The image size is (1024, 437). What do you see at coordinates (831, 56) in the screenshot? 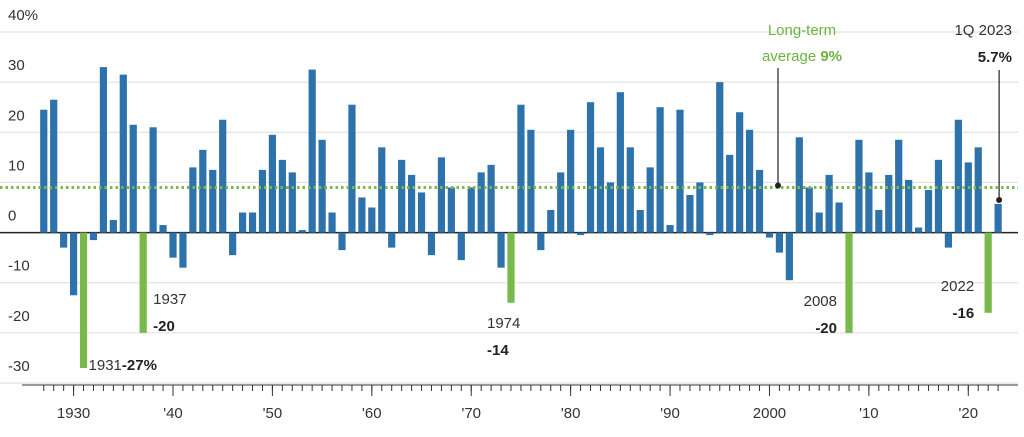
I see `average-value-label: 9%` at bounding box center [831, 56].